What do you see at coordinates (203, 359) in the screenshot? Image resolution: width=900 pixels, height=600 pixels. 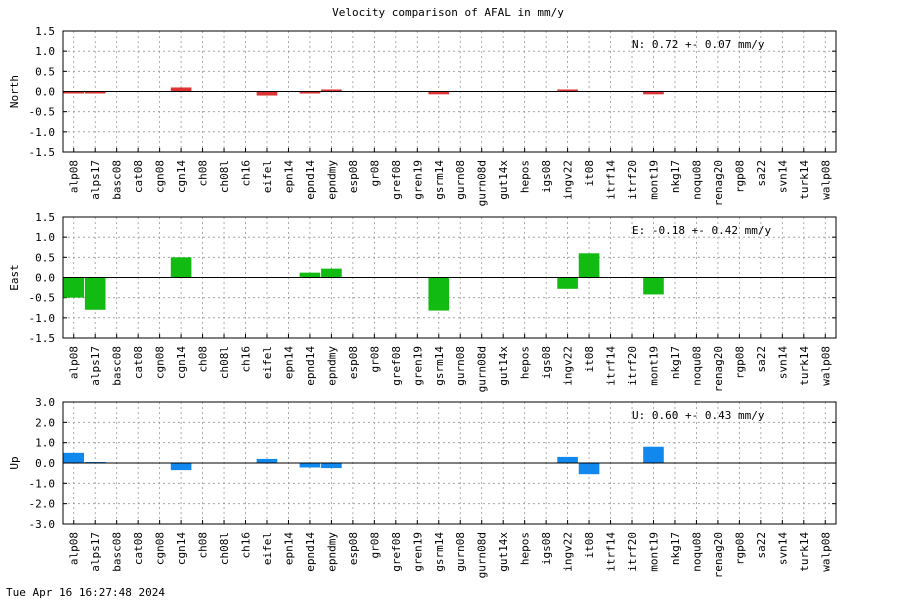 I see `east-xtick-label: ch08` at bounding box center [203, 359].